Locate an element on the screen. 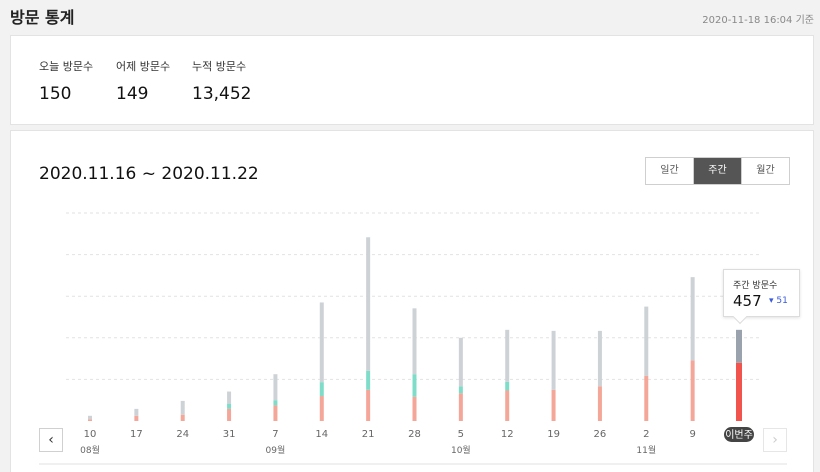 The height and width of the screenshot is (472, 820). tooltip-value: 457 is located at coordinates (747, 301).